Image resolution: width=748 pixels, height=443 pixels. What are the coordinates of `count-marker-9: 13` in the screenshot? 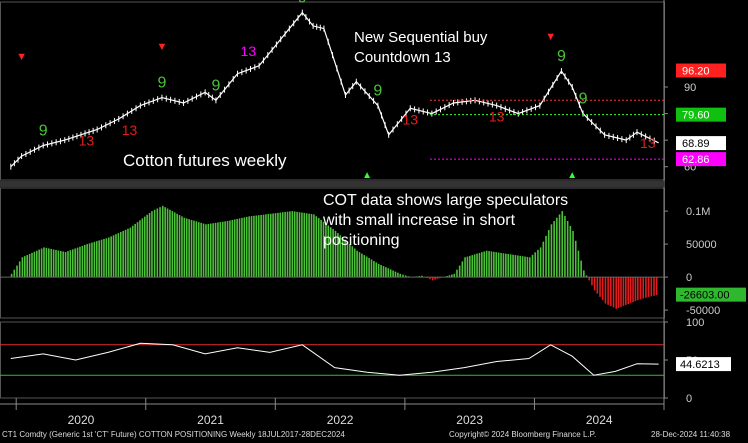 It's located at (497, 117).